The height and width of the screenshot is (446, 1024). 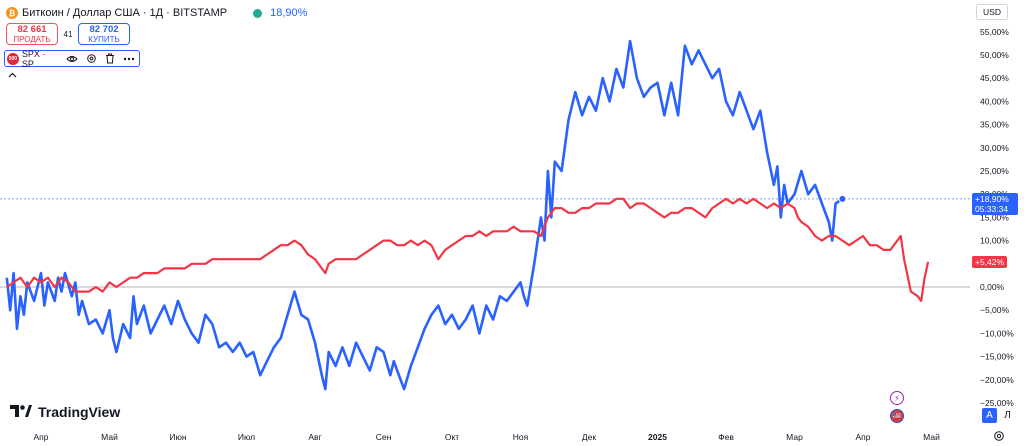 What do you see at coordinates (997, 403) in the screenshot?
I see `y-tick-label: −25,00%` at bounding box center [997, 403].